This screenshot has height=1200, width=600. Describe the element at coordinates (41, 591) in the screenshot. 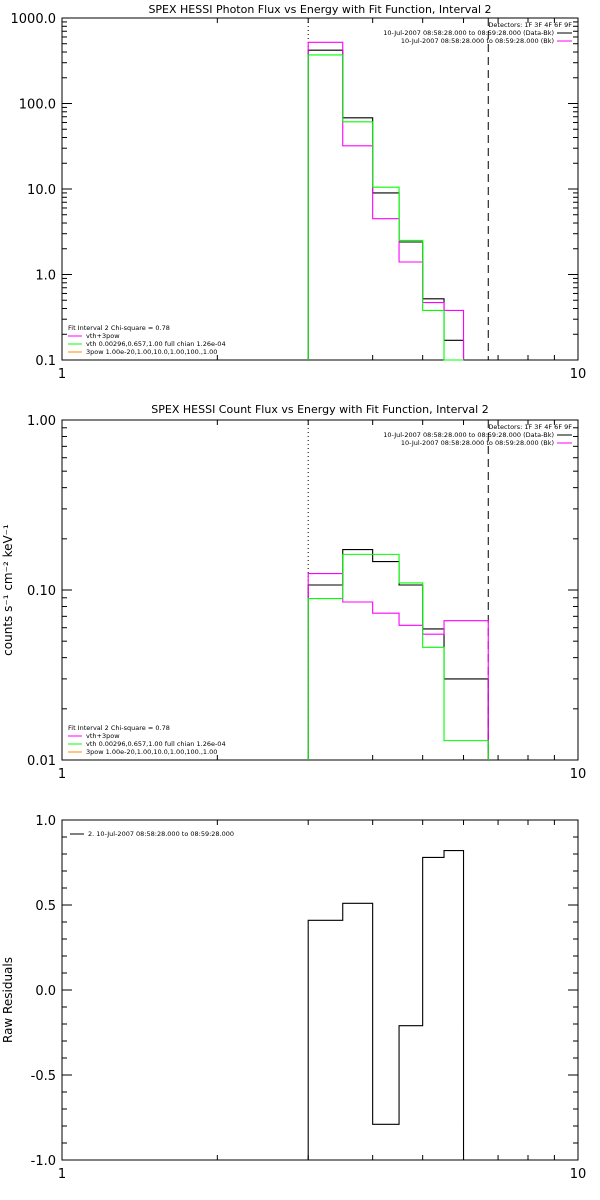

I see `y-tick-label: 0.10` at that location.